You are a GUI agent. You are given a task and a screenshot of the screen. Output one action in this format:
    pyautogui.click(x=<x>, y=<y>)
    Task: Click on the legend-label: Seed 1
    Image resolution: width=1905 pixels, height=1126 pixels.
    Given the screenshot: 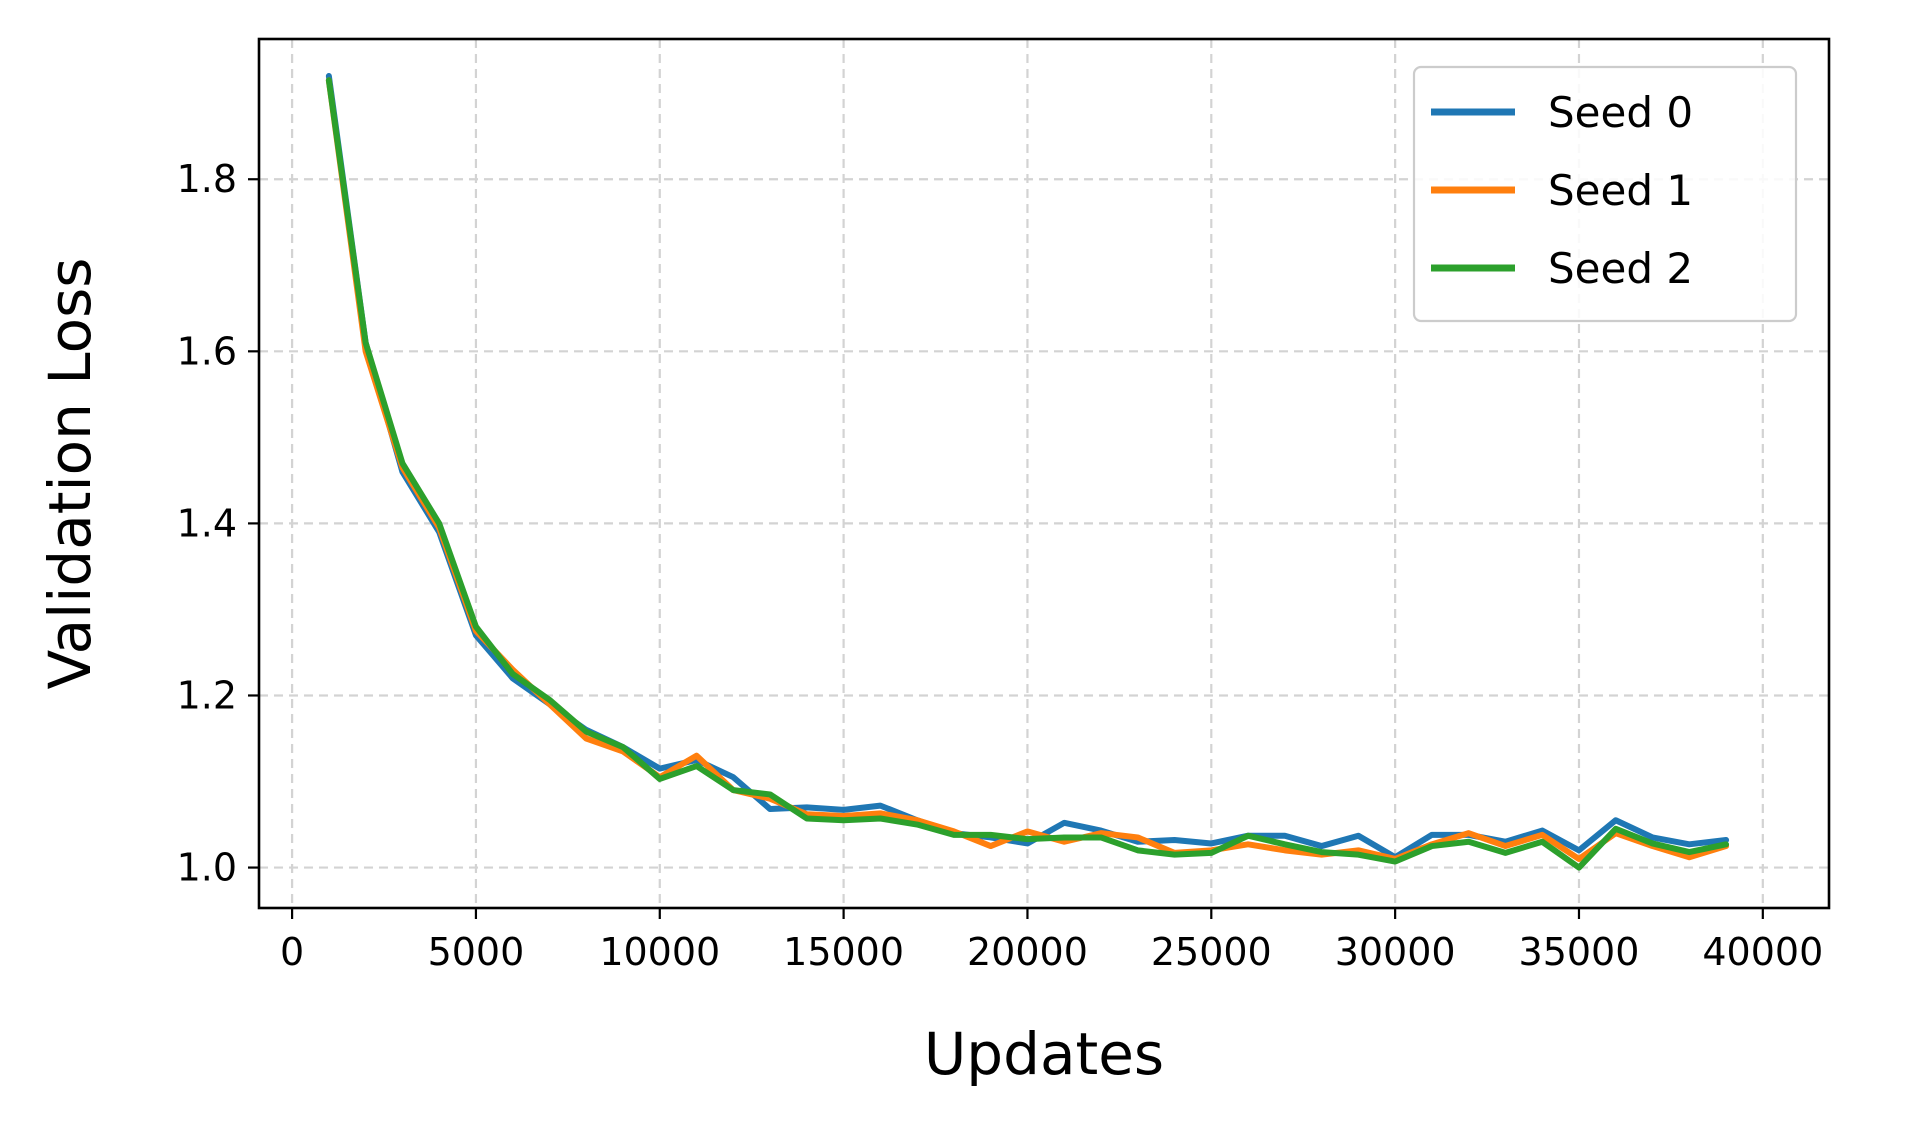 What is the action you would take?
    pyautogui.click(x=1620, y=190)
    